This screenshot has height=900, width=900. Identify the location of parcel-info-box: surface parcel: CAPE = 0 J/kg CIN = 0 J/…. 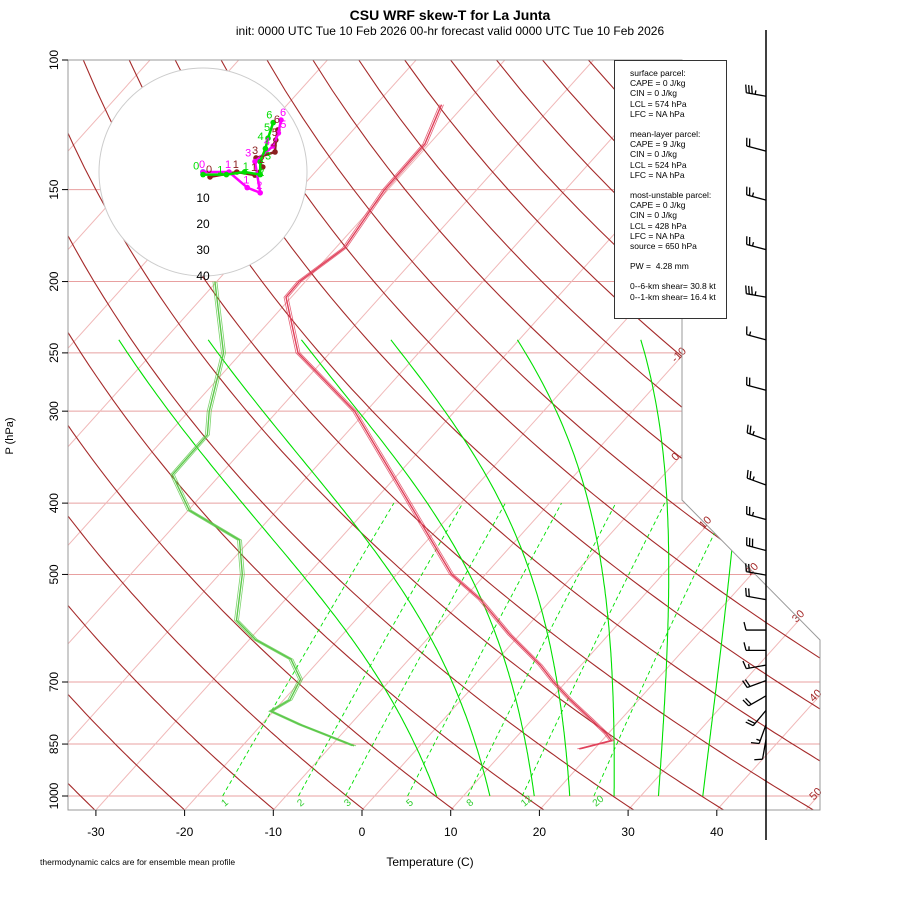
(670, 189).